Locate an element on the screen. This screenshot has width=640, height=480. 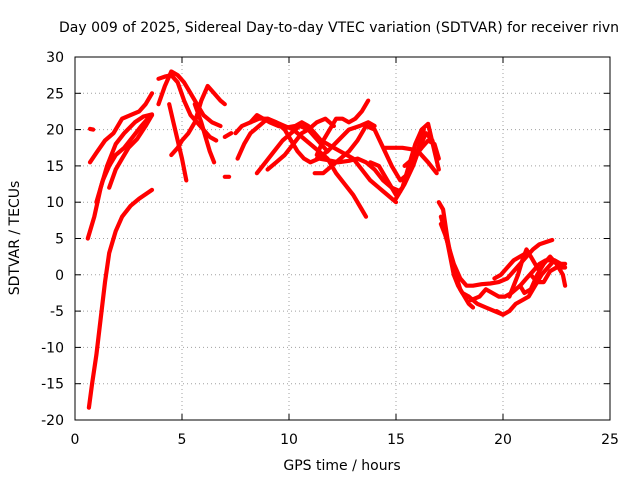
y-tick-label: 0 is located at coordinates (59, 276).